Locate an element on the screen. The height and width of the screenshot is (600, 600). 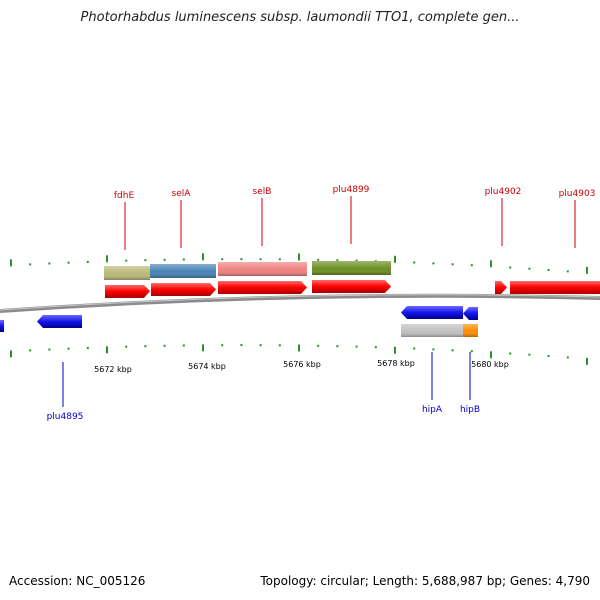
reverse-tick-marks is located at coordinates (299, 354).